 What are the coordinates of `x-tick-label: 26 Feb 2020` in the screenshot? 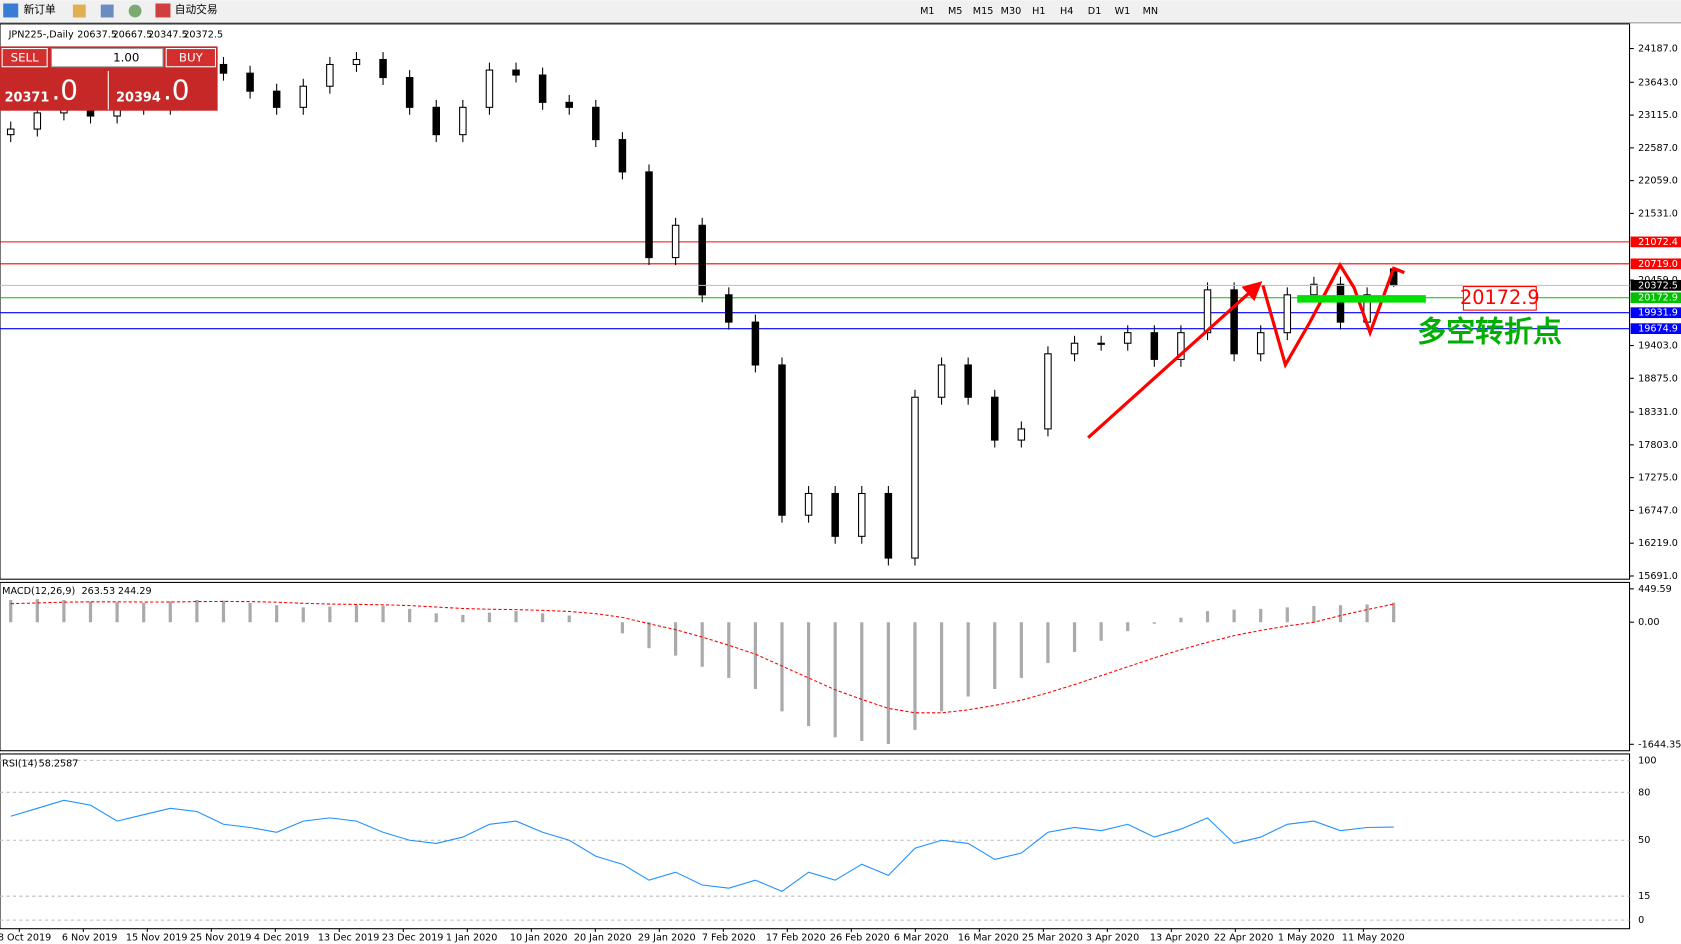 It's located at (860, 937).